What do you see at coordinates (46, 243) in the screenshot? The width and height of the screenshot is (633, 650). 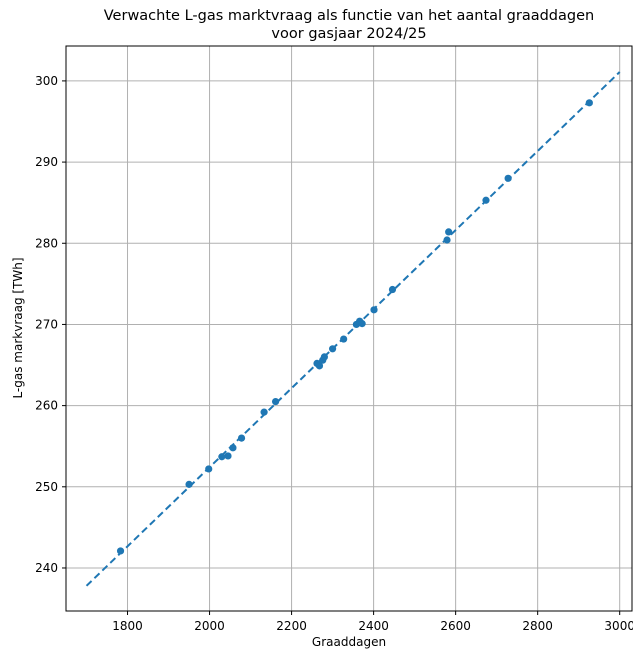 I see `y-tick-label: 280` at bounding box center [46, 243].